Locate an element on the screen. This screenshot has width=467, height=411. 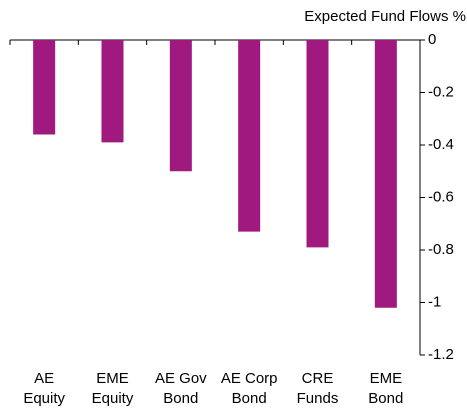
y-tick-label: -0.6 is located at coordinates (441, 196).